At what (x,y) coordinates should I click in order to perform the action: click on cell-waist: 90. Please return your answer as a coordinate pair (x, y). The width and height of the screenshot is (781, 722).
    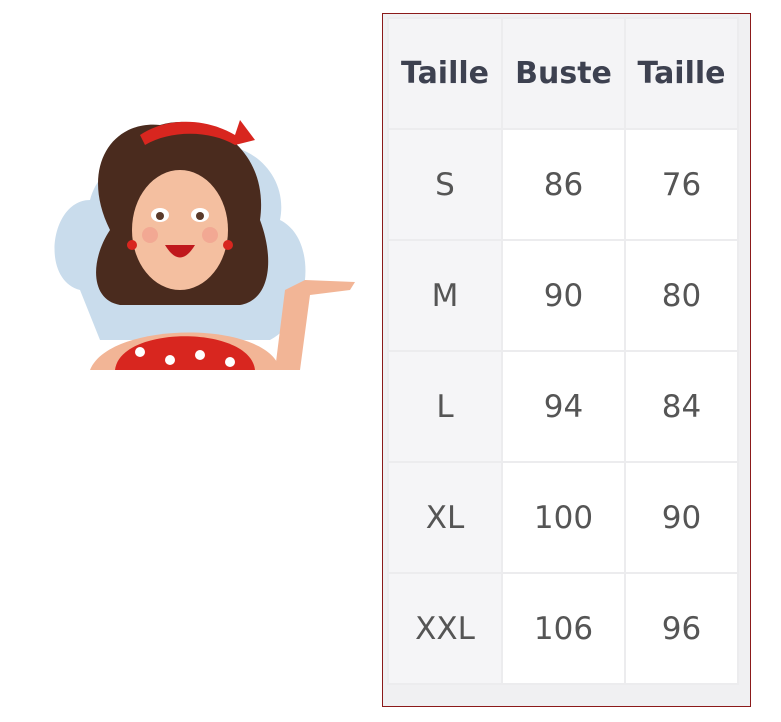
    Looking at the image, I should click on (681, 517).